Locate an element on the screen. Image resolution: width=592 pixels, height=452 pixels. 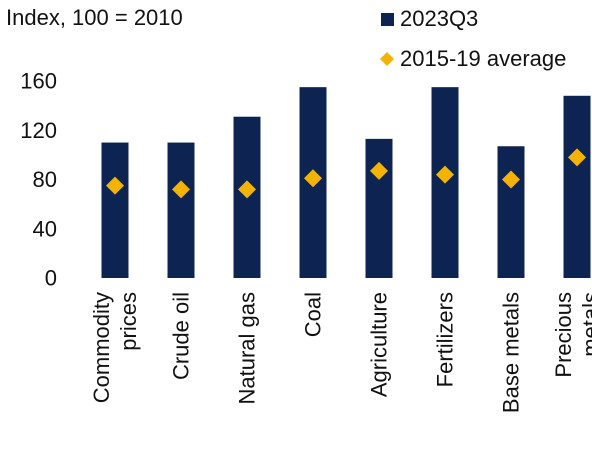
legend-swatch-2015-19-average is located at coordinates (387, 59).